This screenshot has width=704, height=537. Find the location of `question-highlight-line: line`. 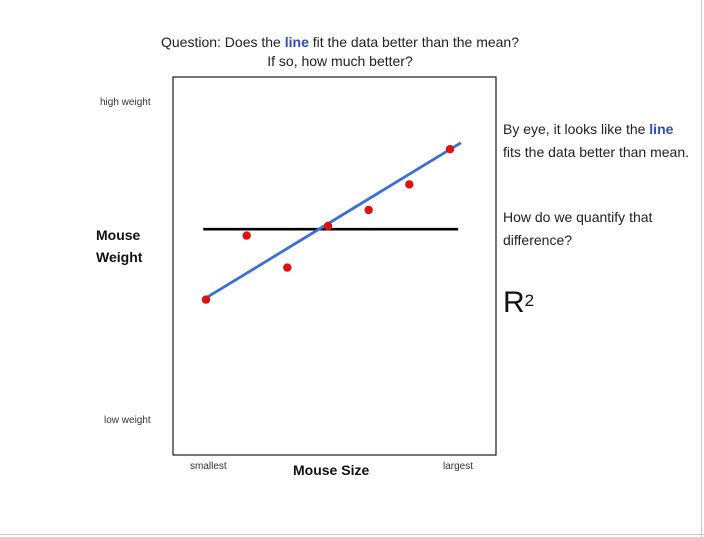

question-highlight-line: line is located at coordinates (296, 42).